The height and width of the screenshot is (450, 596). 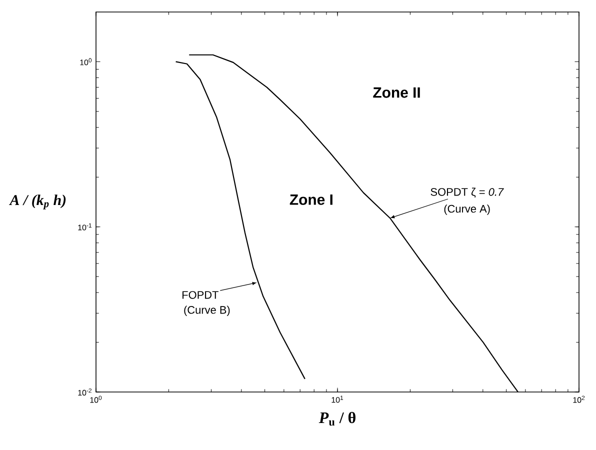 I want to click on annotation: Zone II, so click(x=396, y=92).